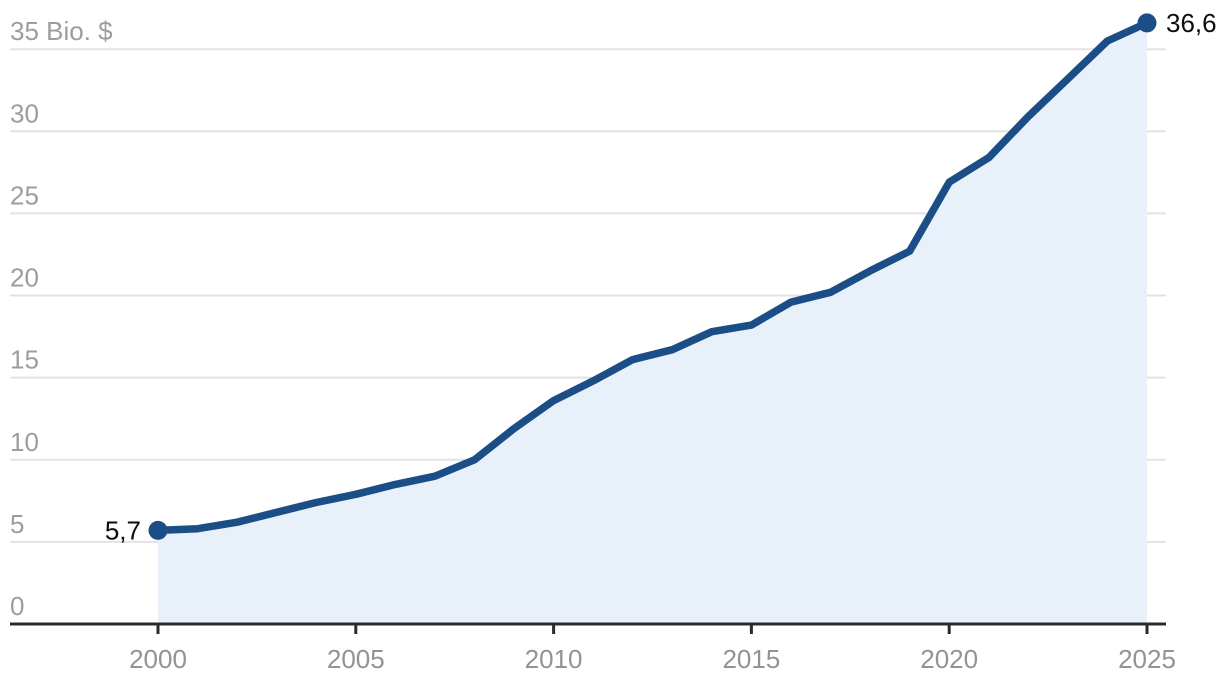 Image resolution: width=1220 pixels, height=684 pixels. What do you see at coordinates (1191, 23) in the screenshot?
I see `last-point-label: 36,6` at bounding box center [1191, 23].